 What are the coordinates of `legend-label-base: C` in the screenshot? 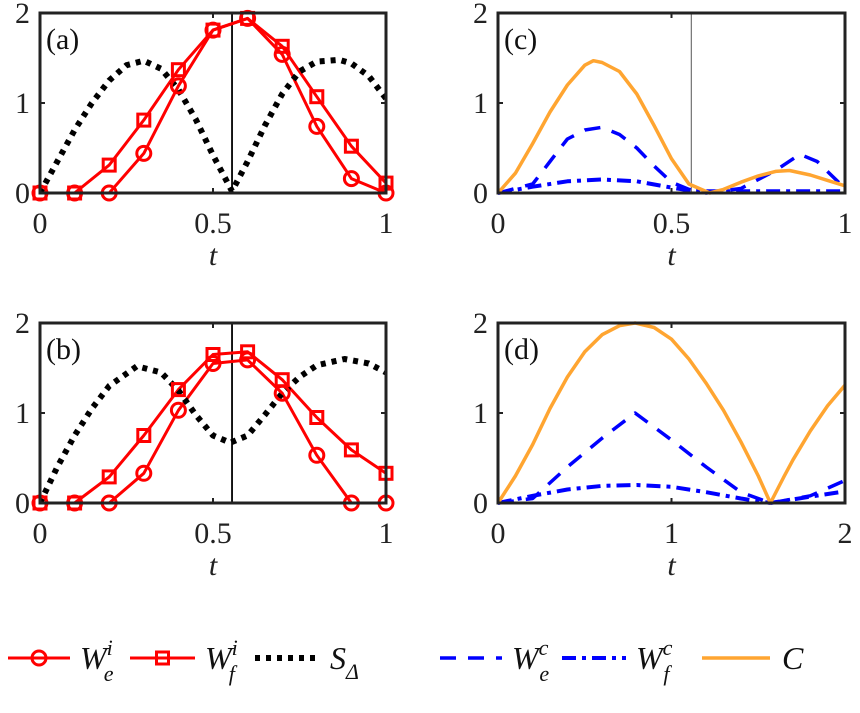 It's located at (793, 658).